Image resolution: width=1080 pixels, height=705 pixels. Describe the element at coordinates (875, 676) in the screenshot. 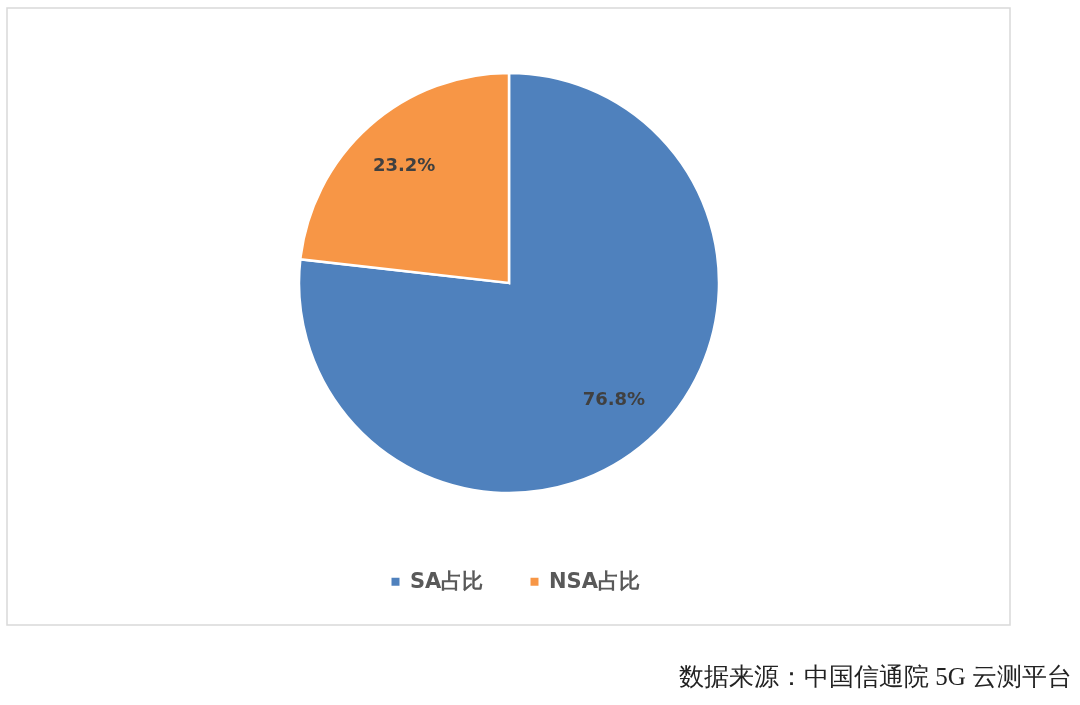

I see `source-note: 数据来源：中国信通院 5G 云测平台` at that location.